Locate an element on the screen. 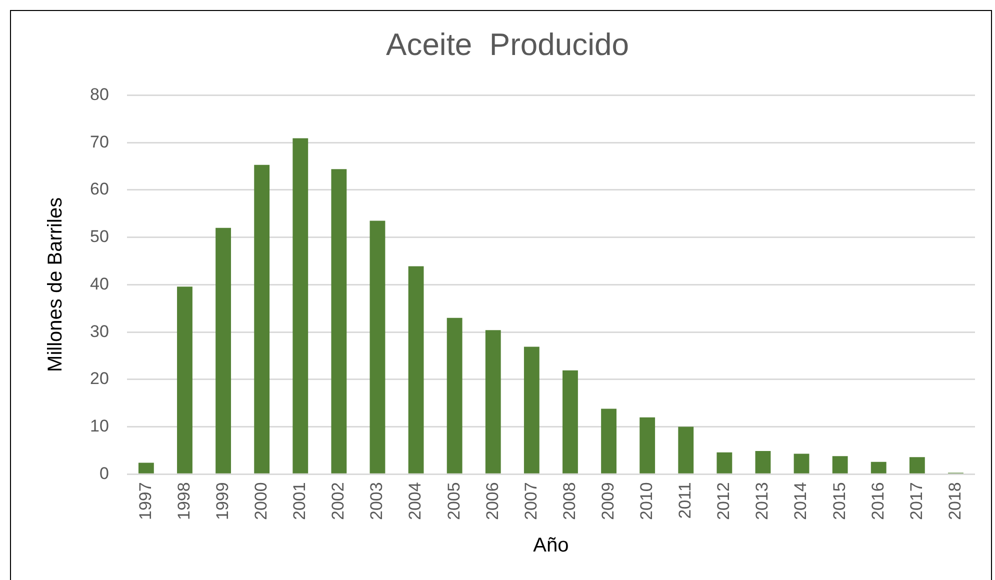  y-tick-label: 50 is located at coordinates (99, 236).